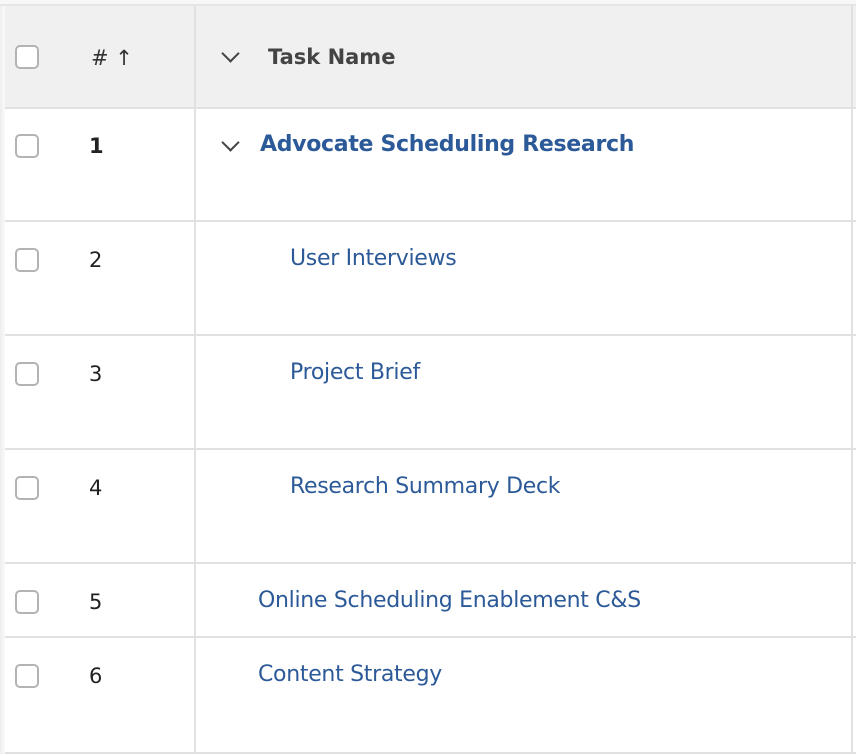  What do you see at coordinates (112, 58) in the screenshot?
I see `number-column-header: # ↑` at bounding box center [112, 58].